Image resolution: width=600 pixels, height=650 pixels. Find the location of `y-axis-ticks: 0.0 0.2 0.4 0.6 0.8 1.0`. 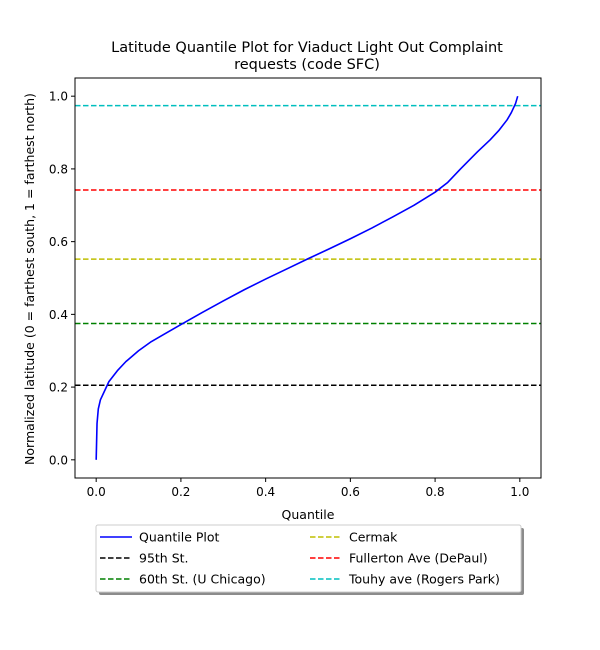

y-axis-ticks: 0.0 0.2 0.4 0.6 0.8 1.0 is located at coordinates (62, 278).